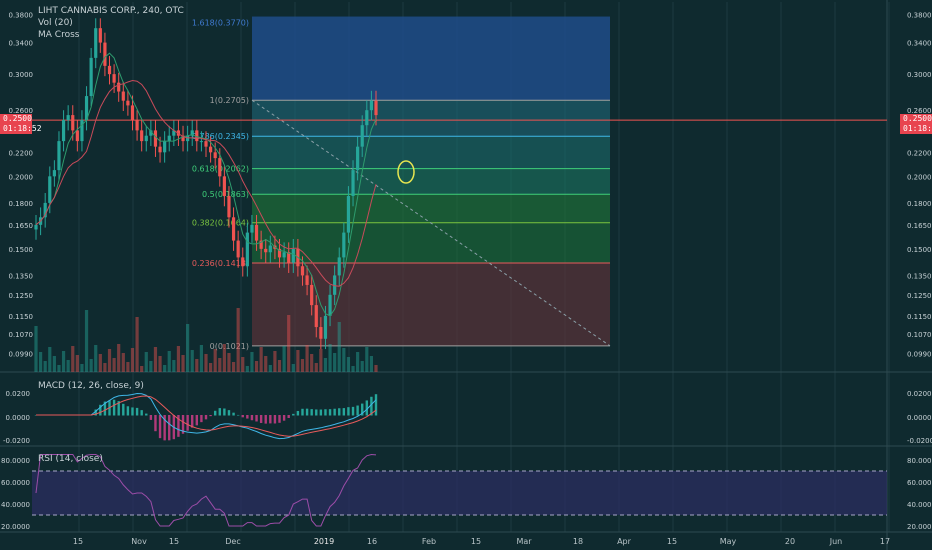 This screenshot has width=932, height=550. What do you see at coordinates (220, 136) in the screenshot?
I see `fib-level-label: 0.786(0.2345)` at bounding box center [220, 136].